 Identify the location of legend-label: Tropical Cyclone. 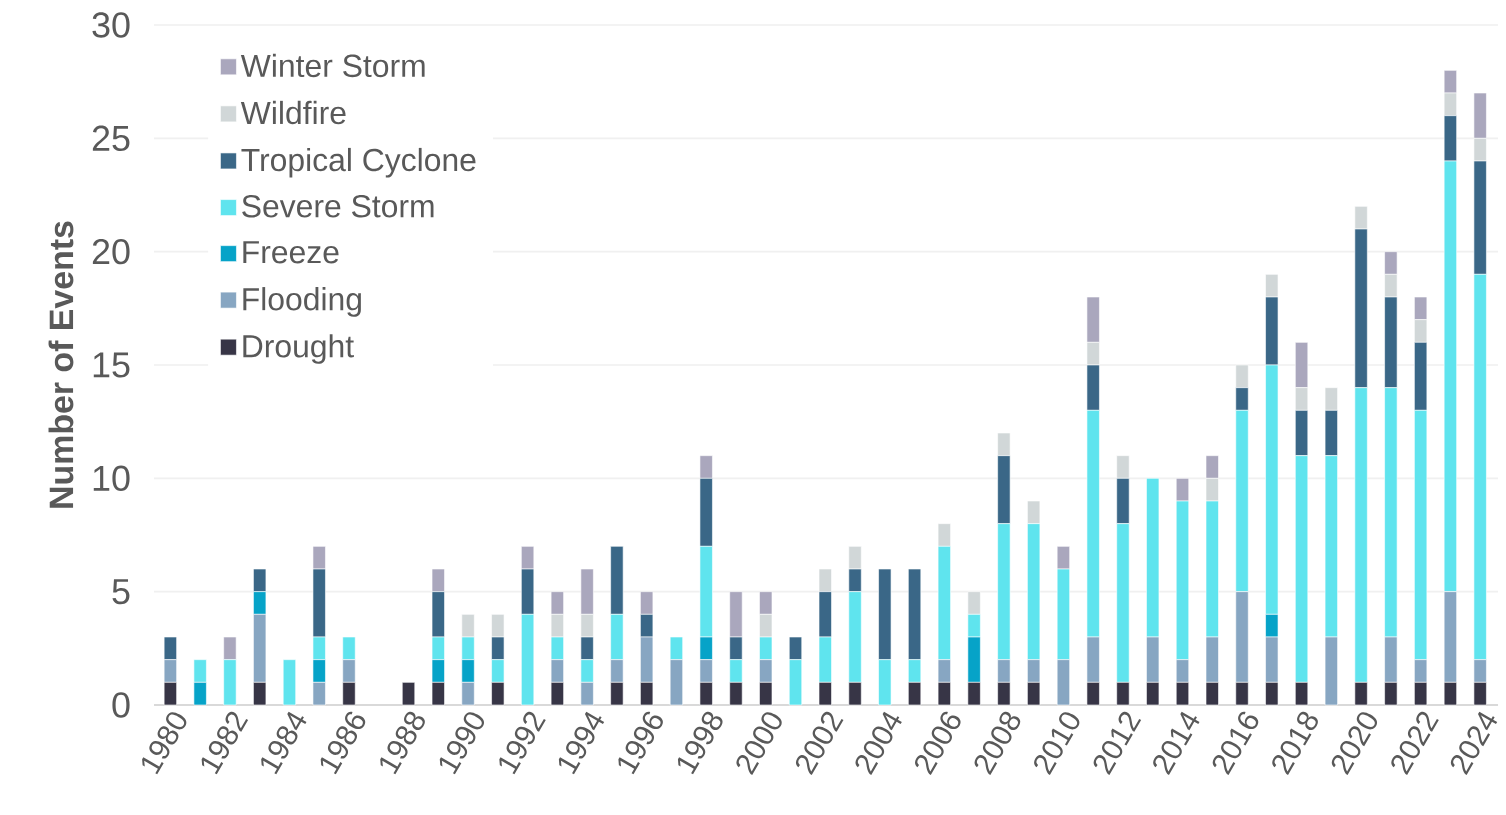
(358, 162).